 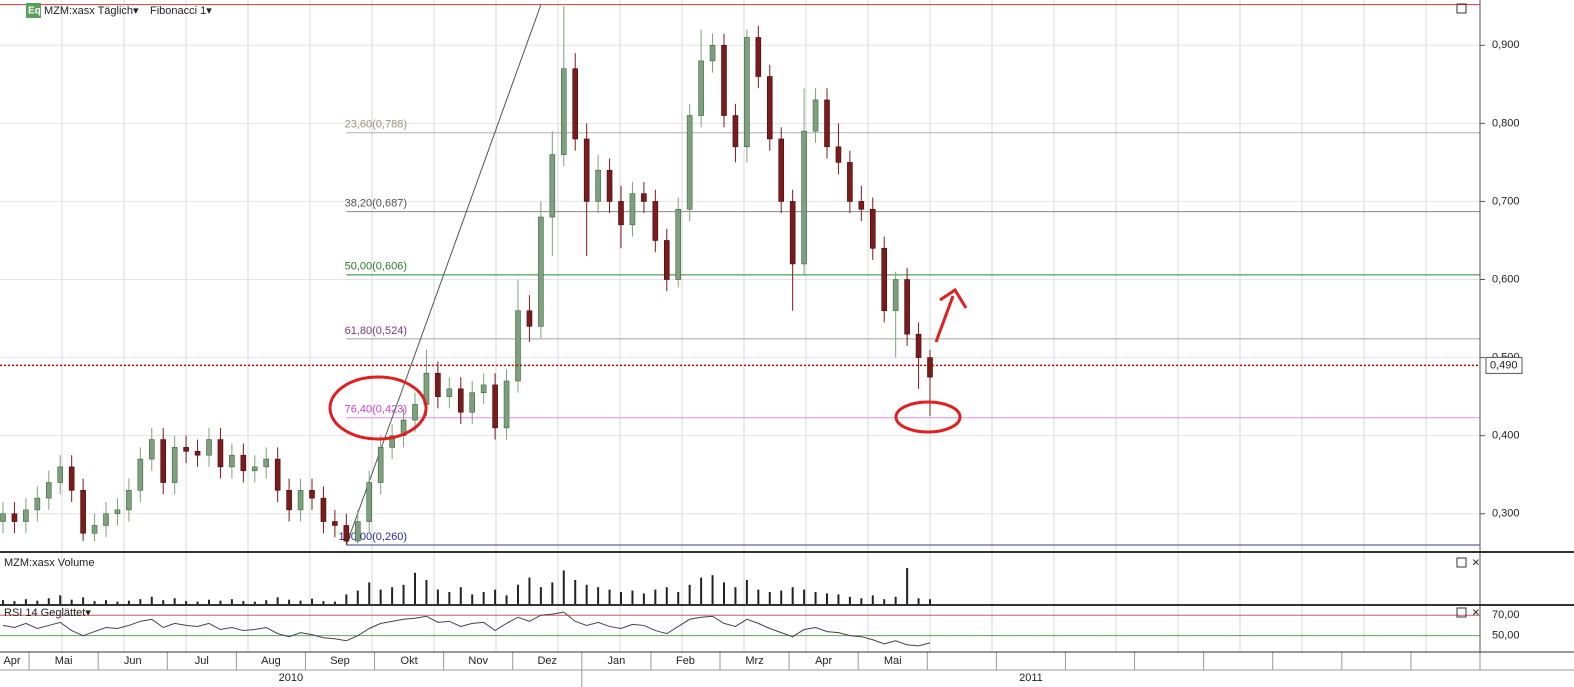 What do you see at coordinates (1031, 678) in the screenshot?
I see `year-label: 2011` at bounding box center [1031, 678].